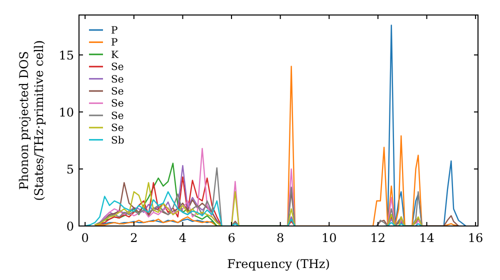 Image resolution: width=500 pixels, height=280 pixels. I want to click on x-tick-label: 4, so click(182, 238).